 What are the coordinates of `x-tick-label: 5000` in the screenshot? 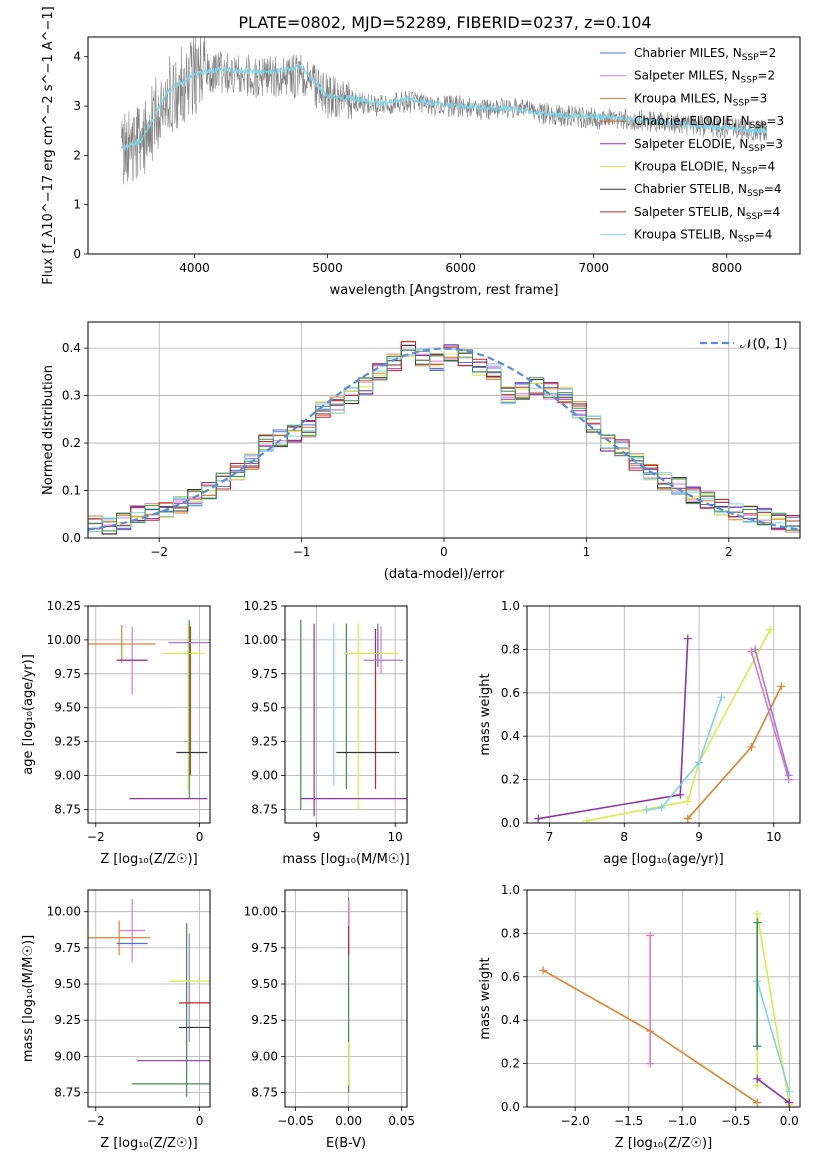 It's located at (327, 268).